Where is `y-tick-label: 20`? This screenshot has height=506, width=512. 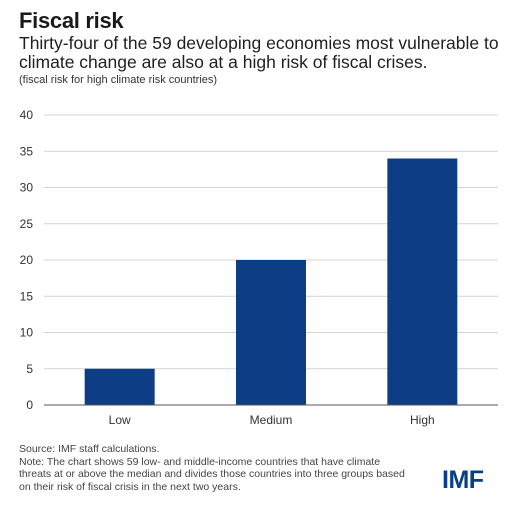 y-tick-label: 20 is located at coordinates (27, 260).